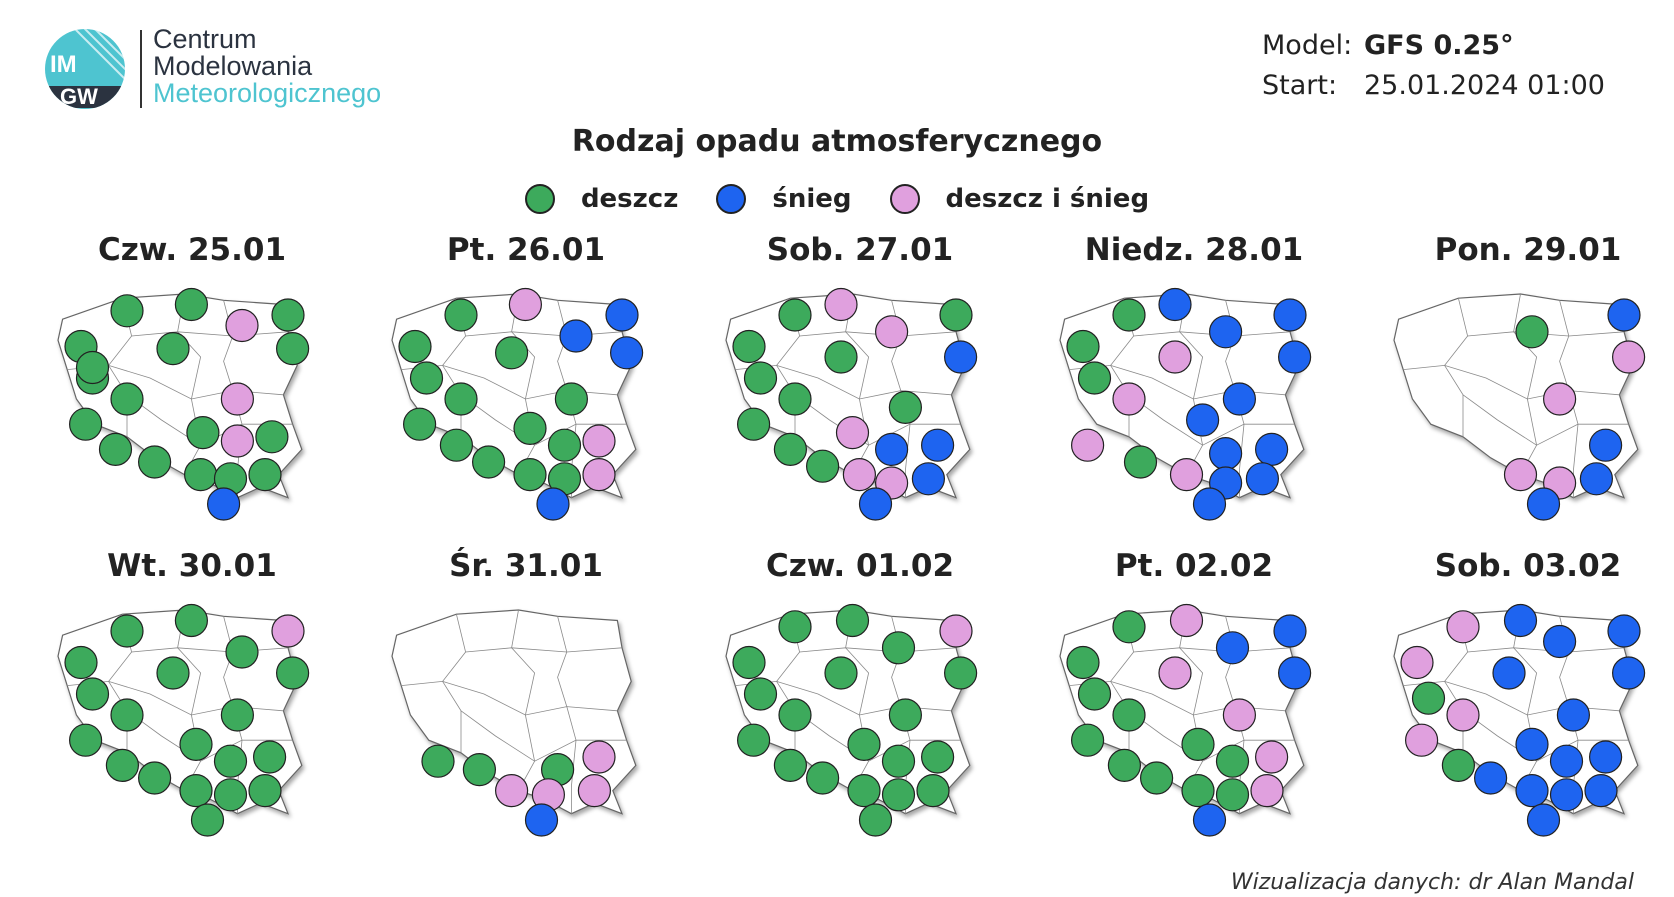  Describe the element at coordinates (784, 199) in the screenshot. I see `legend-item-snow: śnieg` at that location.